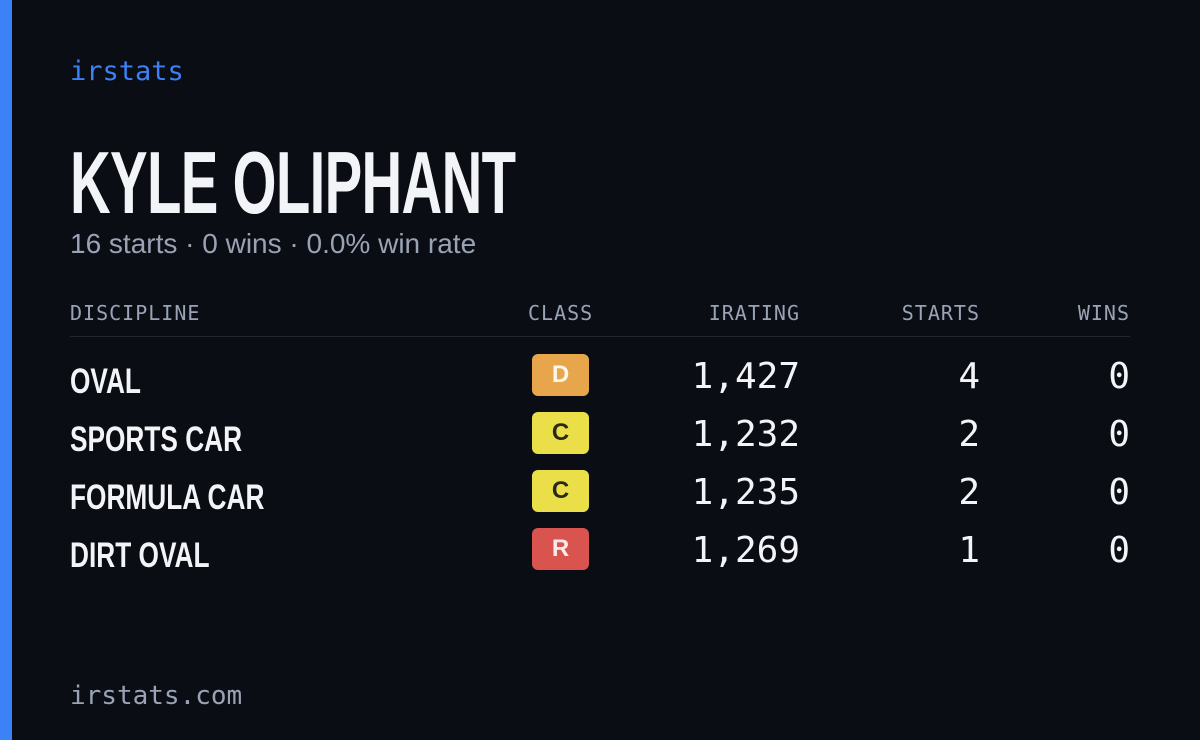  I want to click on starts: 1, so click(969, 550).